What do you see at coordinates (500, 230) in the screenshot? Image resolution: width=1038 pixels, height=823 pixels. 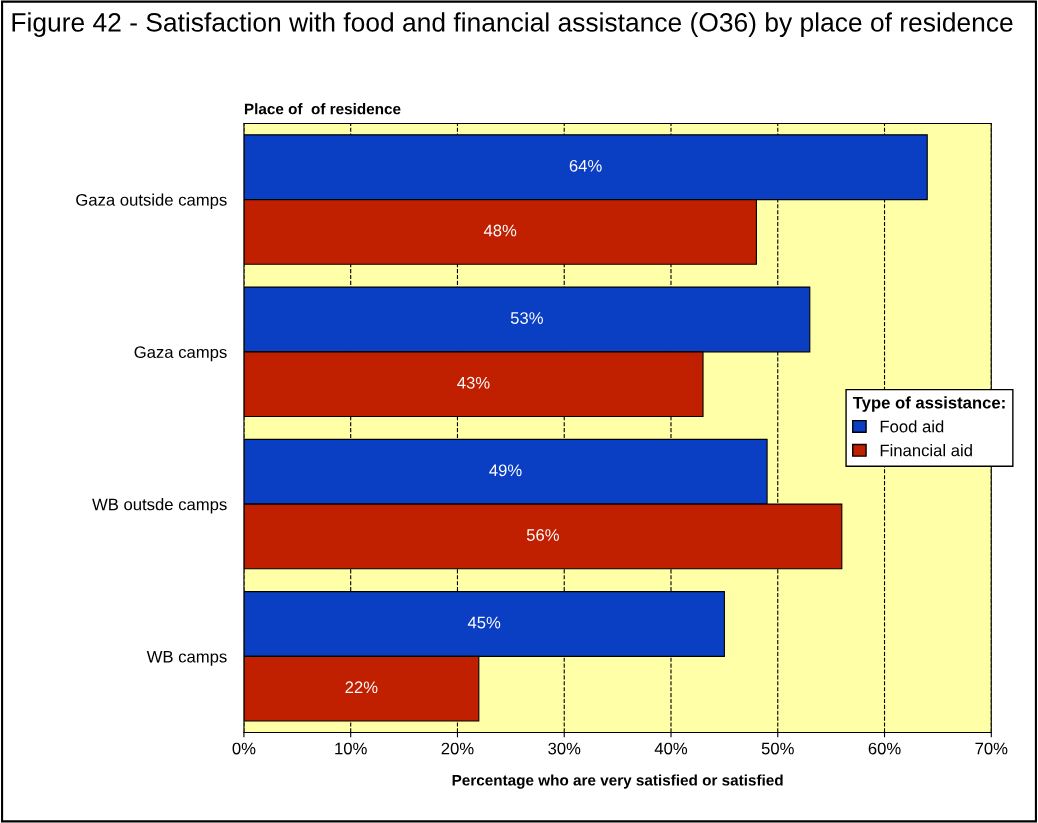 I see `data-label: 48%` at bounding box center [500, 230].